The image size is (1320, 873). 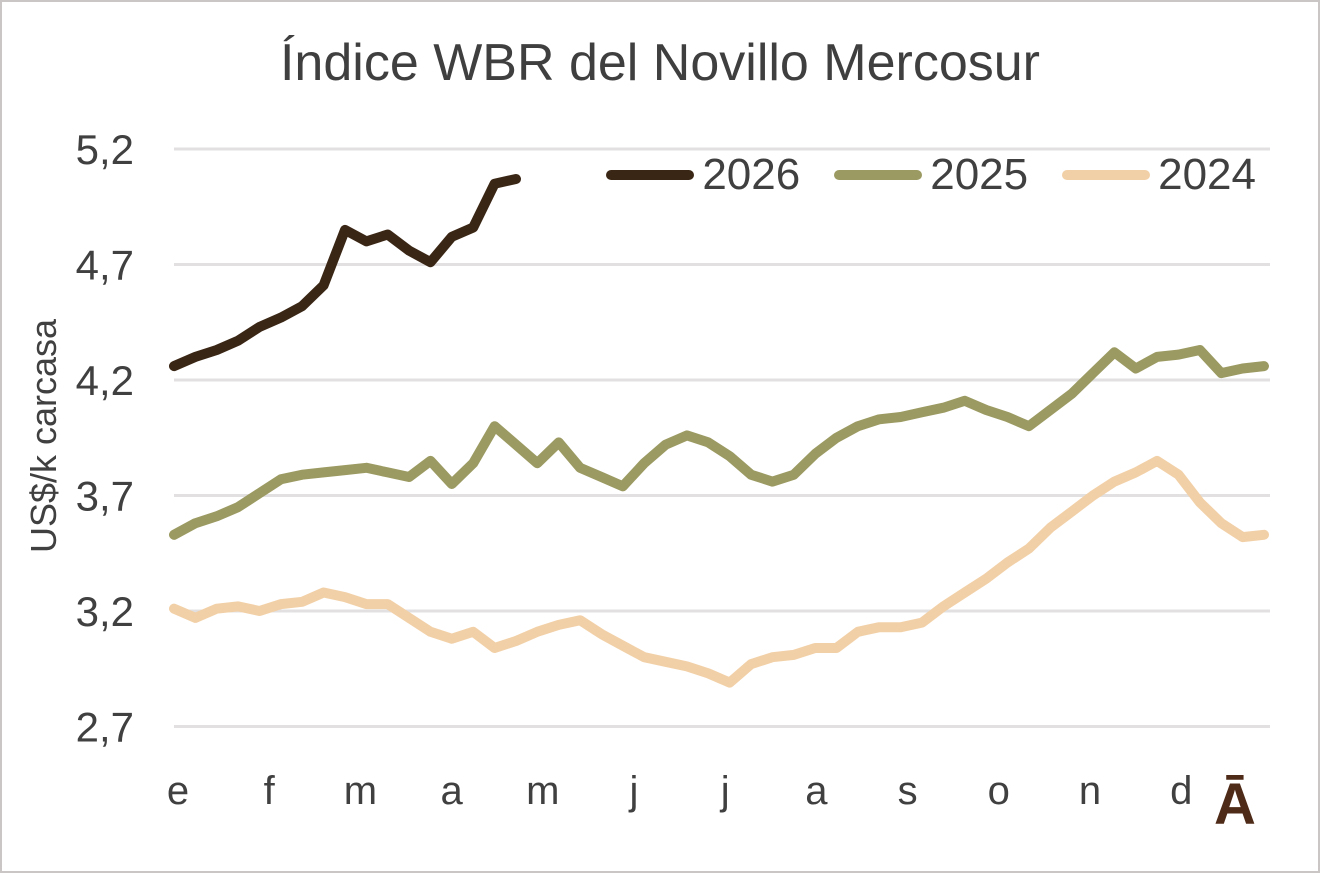 I want to click on x-tick-label-5-j: j, so click(x=634, y=791).